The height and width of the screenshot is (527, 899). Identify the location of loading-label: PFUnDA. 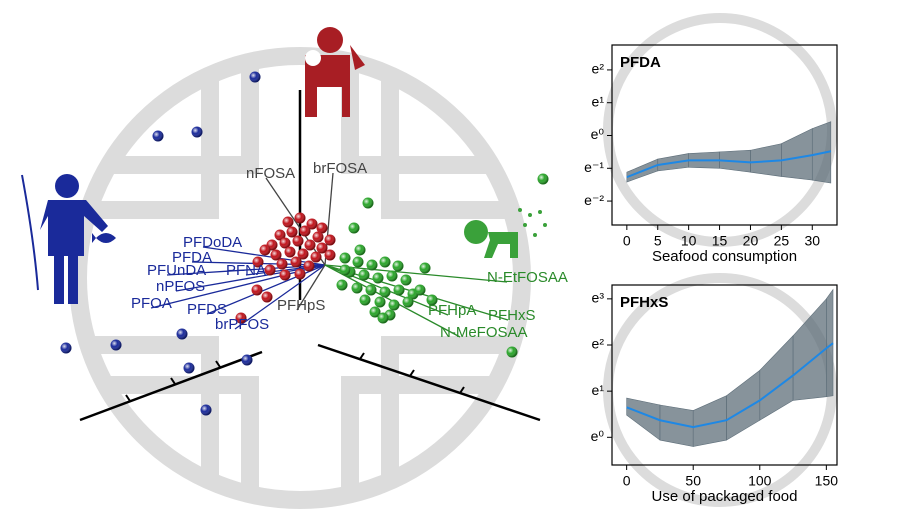
(176, 270).